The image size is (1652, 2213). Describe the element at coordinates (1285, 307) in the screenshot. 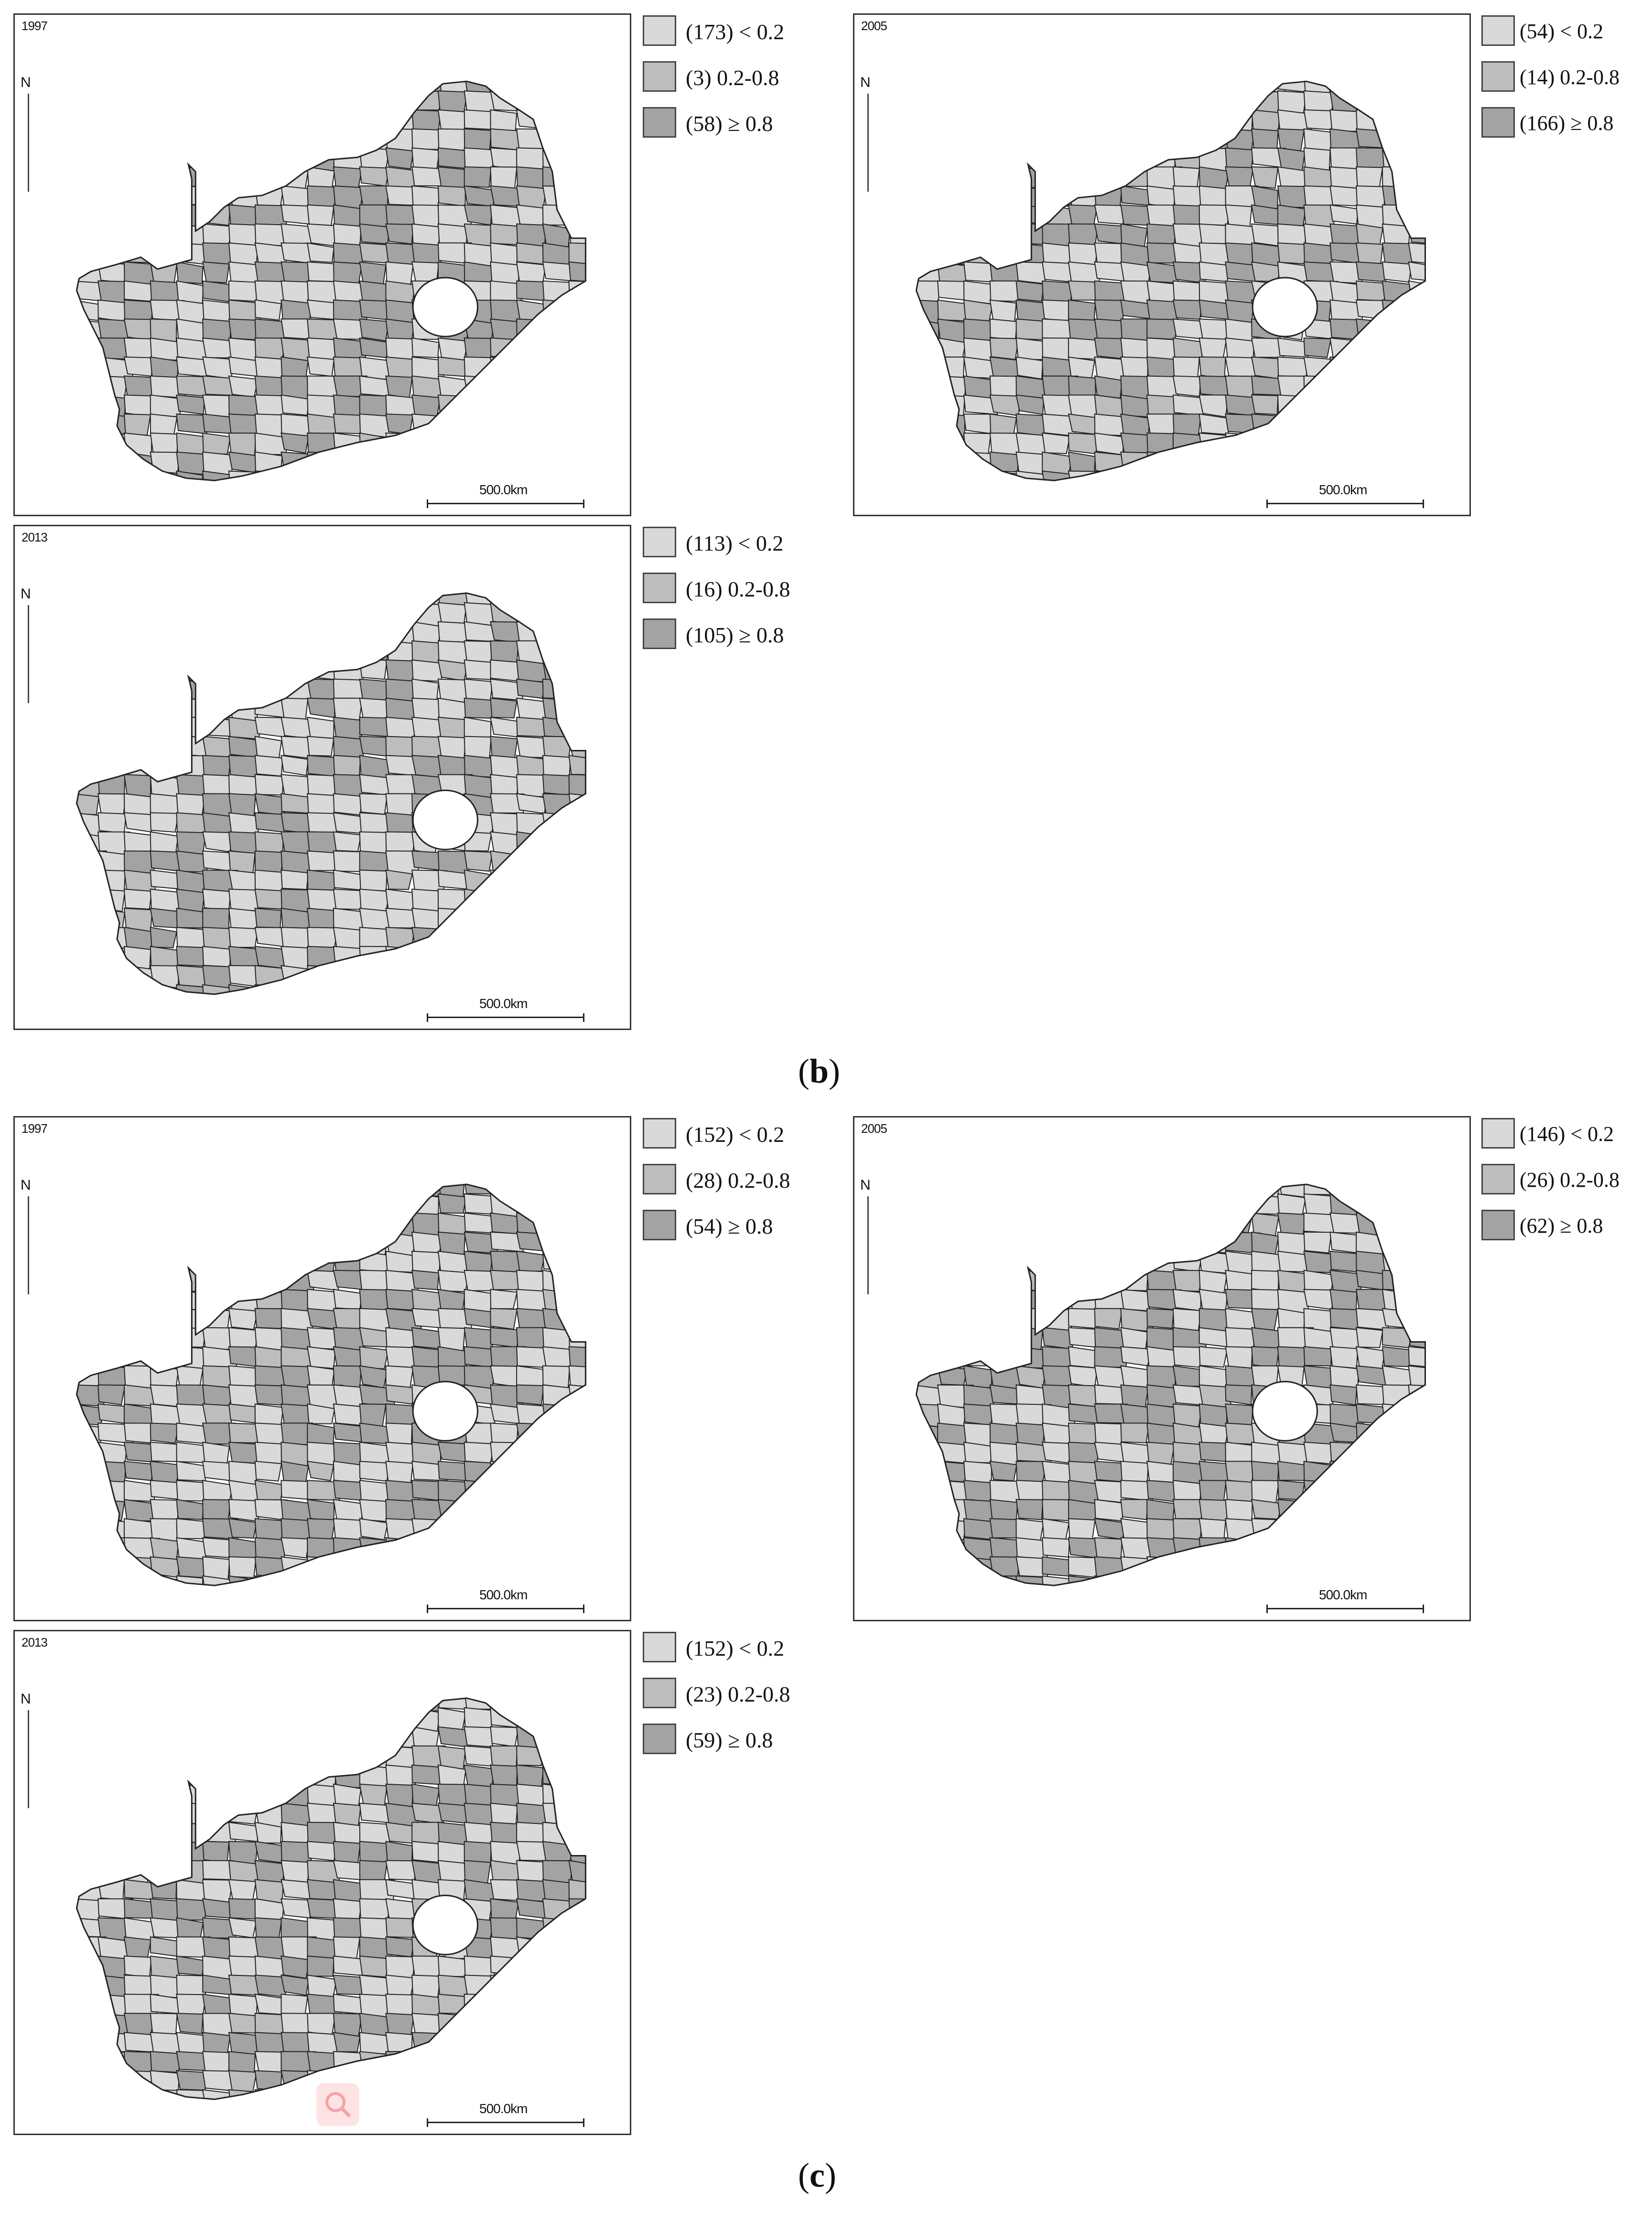

I see `lesotho-enclave` at that location.